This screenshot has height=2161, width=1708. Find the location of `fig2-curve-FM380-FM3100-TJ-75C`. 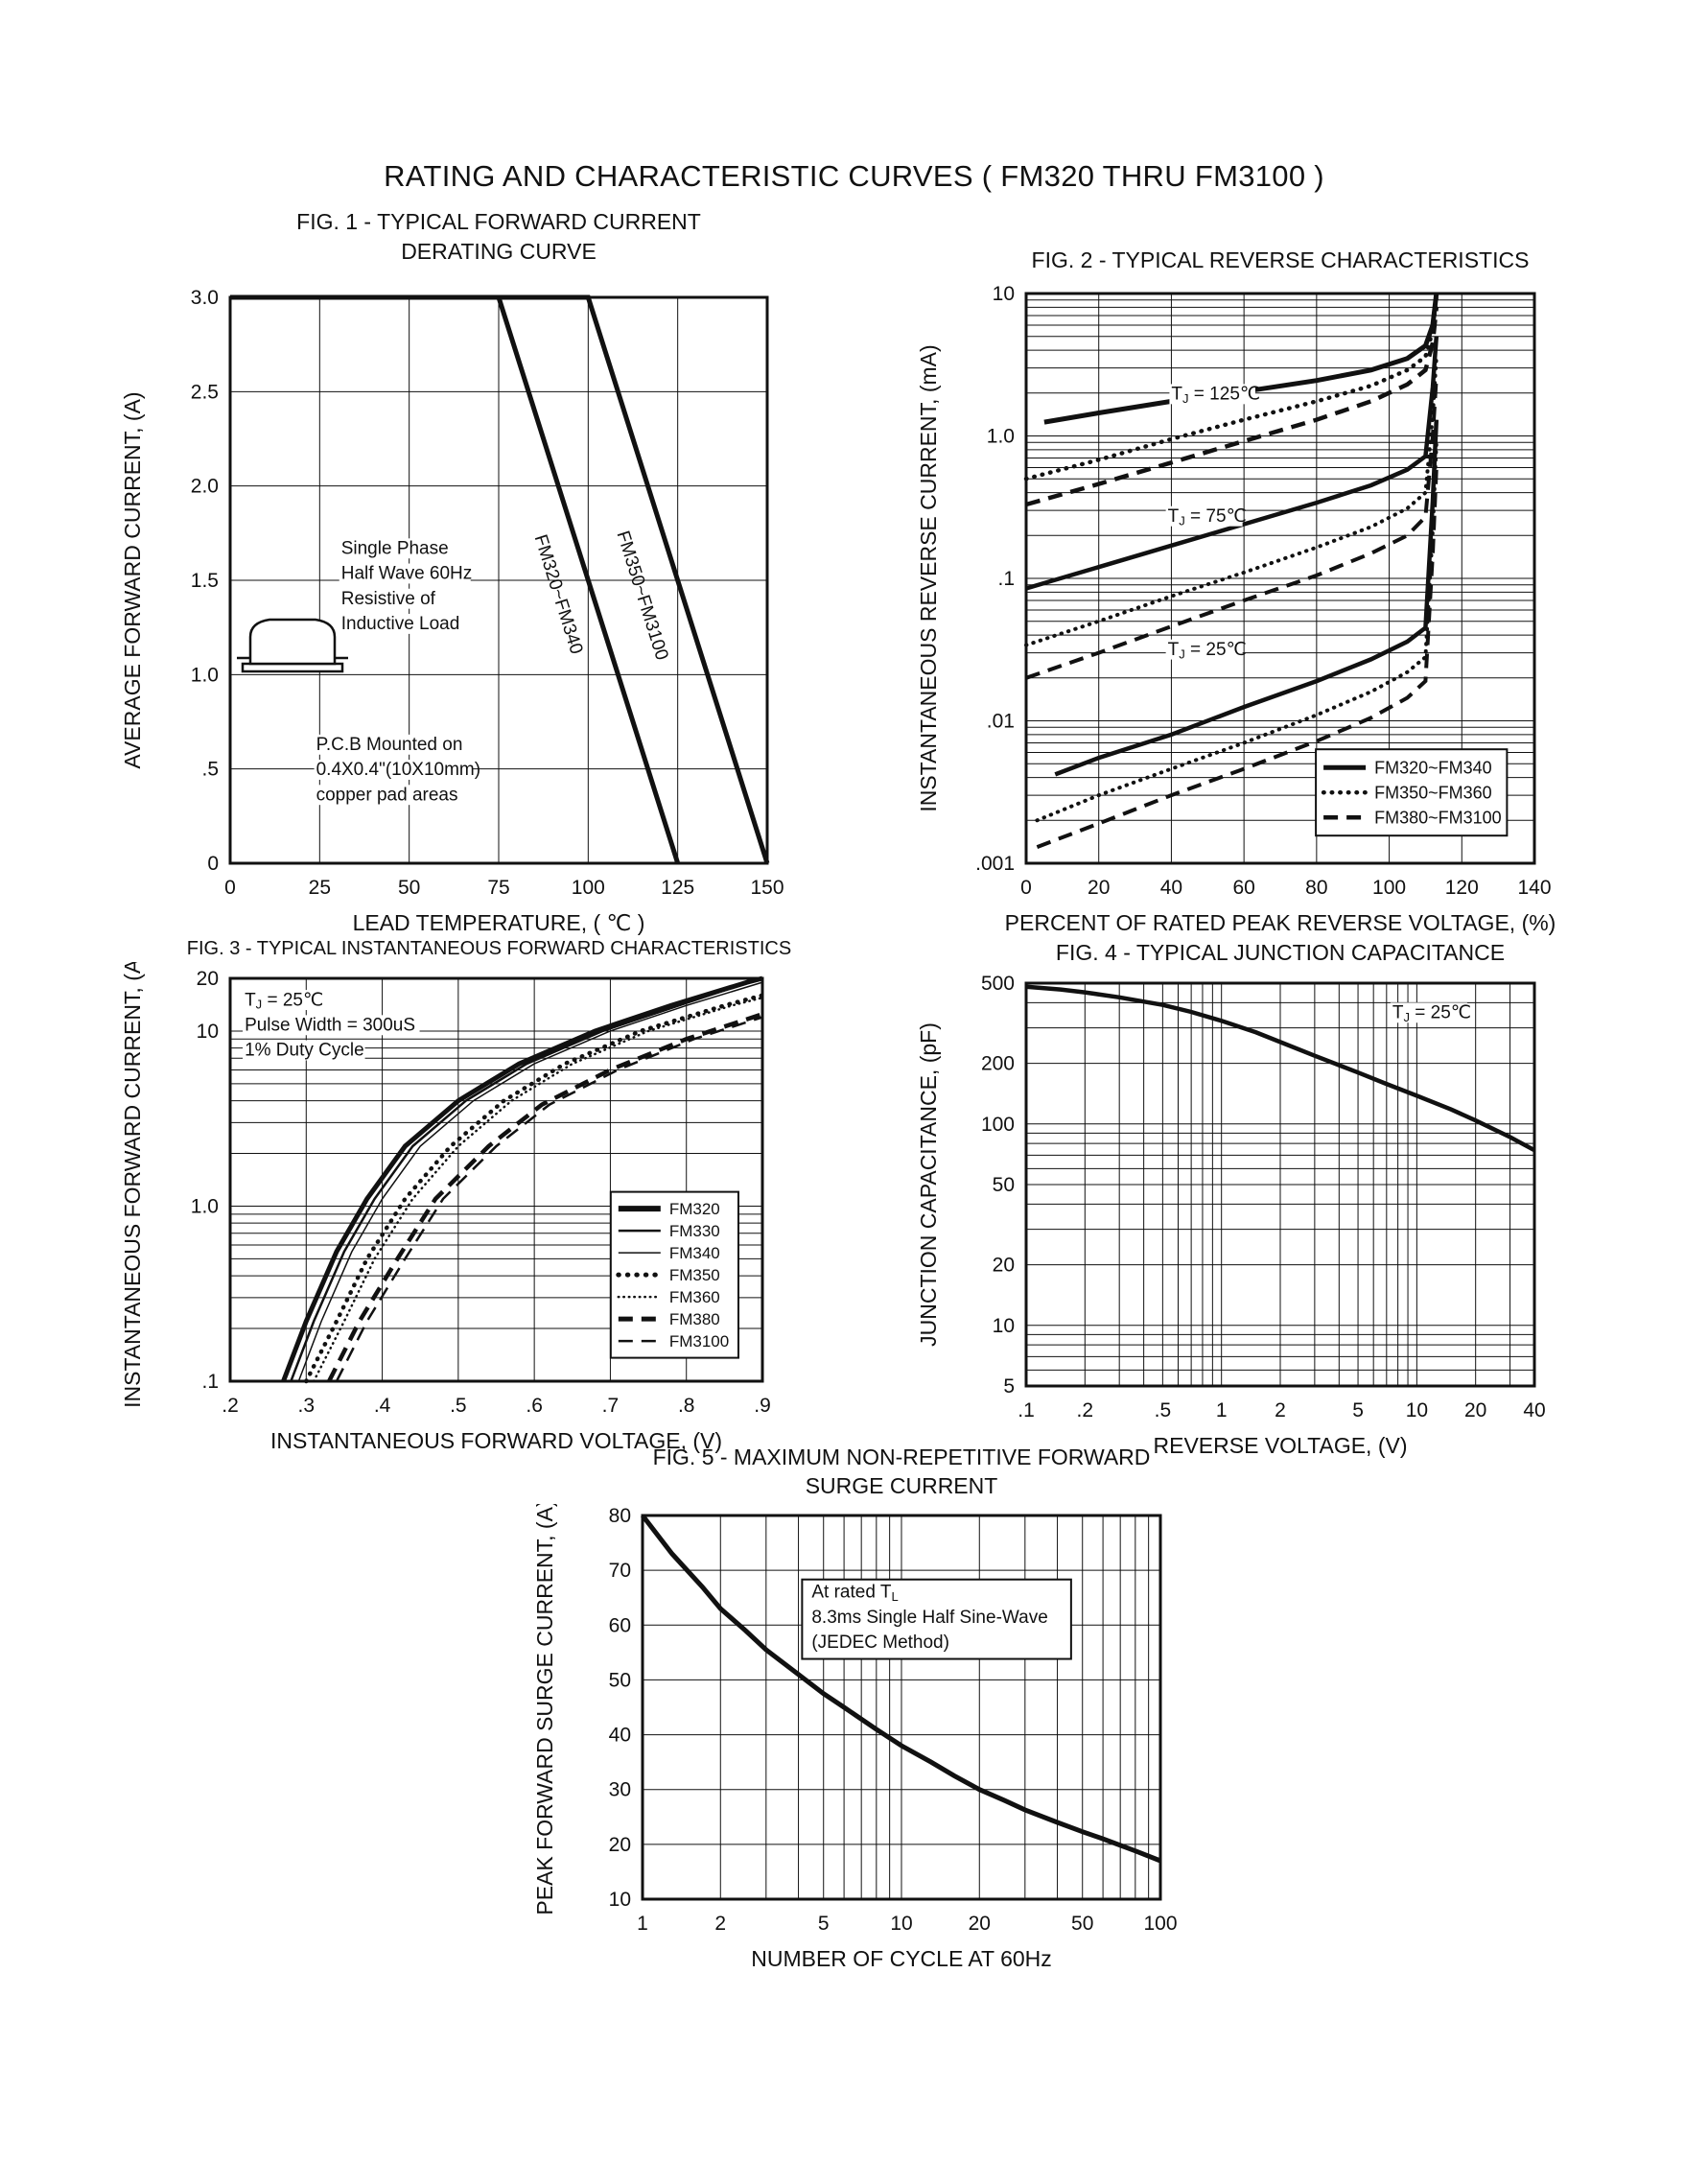

fig2-curve-FM380-FM3100-TJ-75C is located at coordinates (1232, 528).